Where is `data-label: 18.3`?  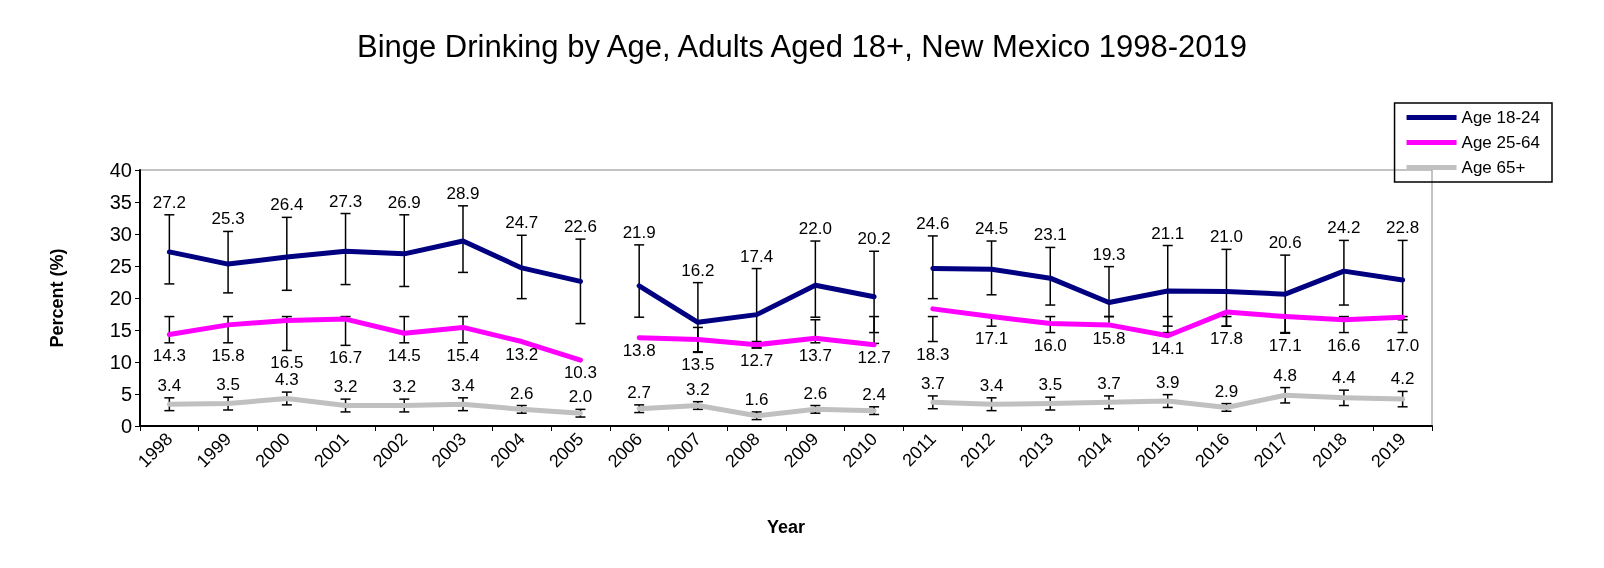 data-label: 18.3 is located at coordinates (933, 354).